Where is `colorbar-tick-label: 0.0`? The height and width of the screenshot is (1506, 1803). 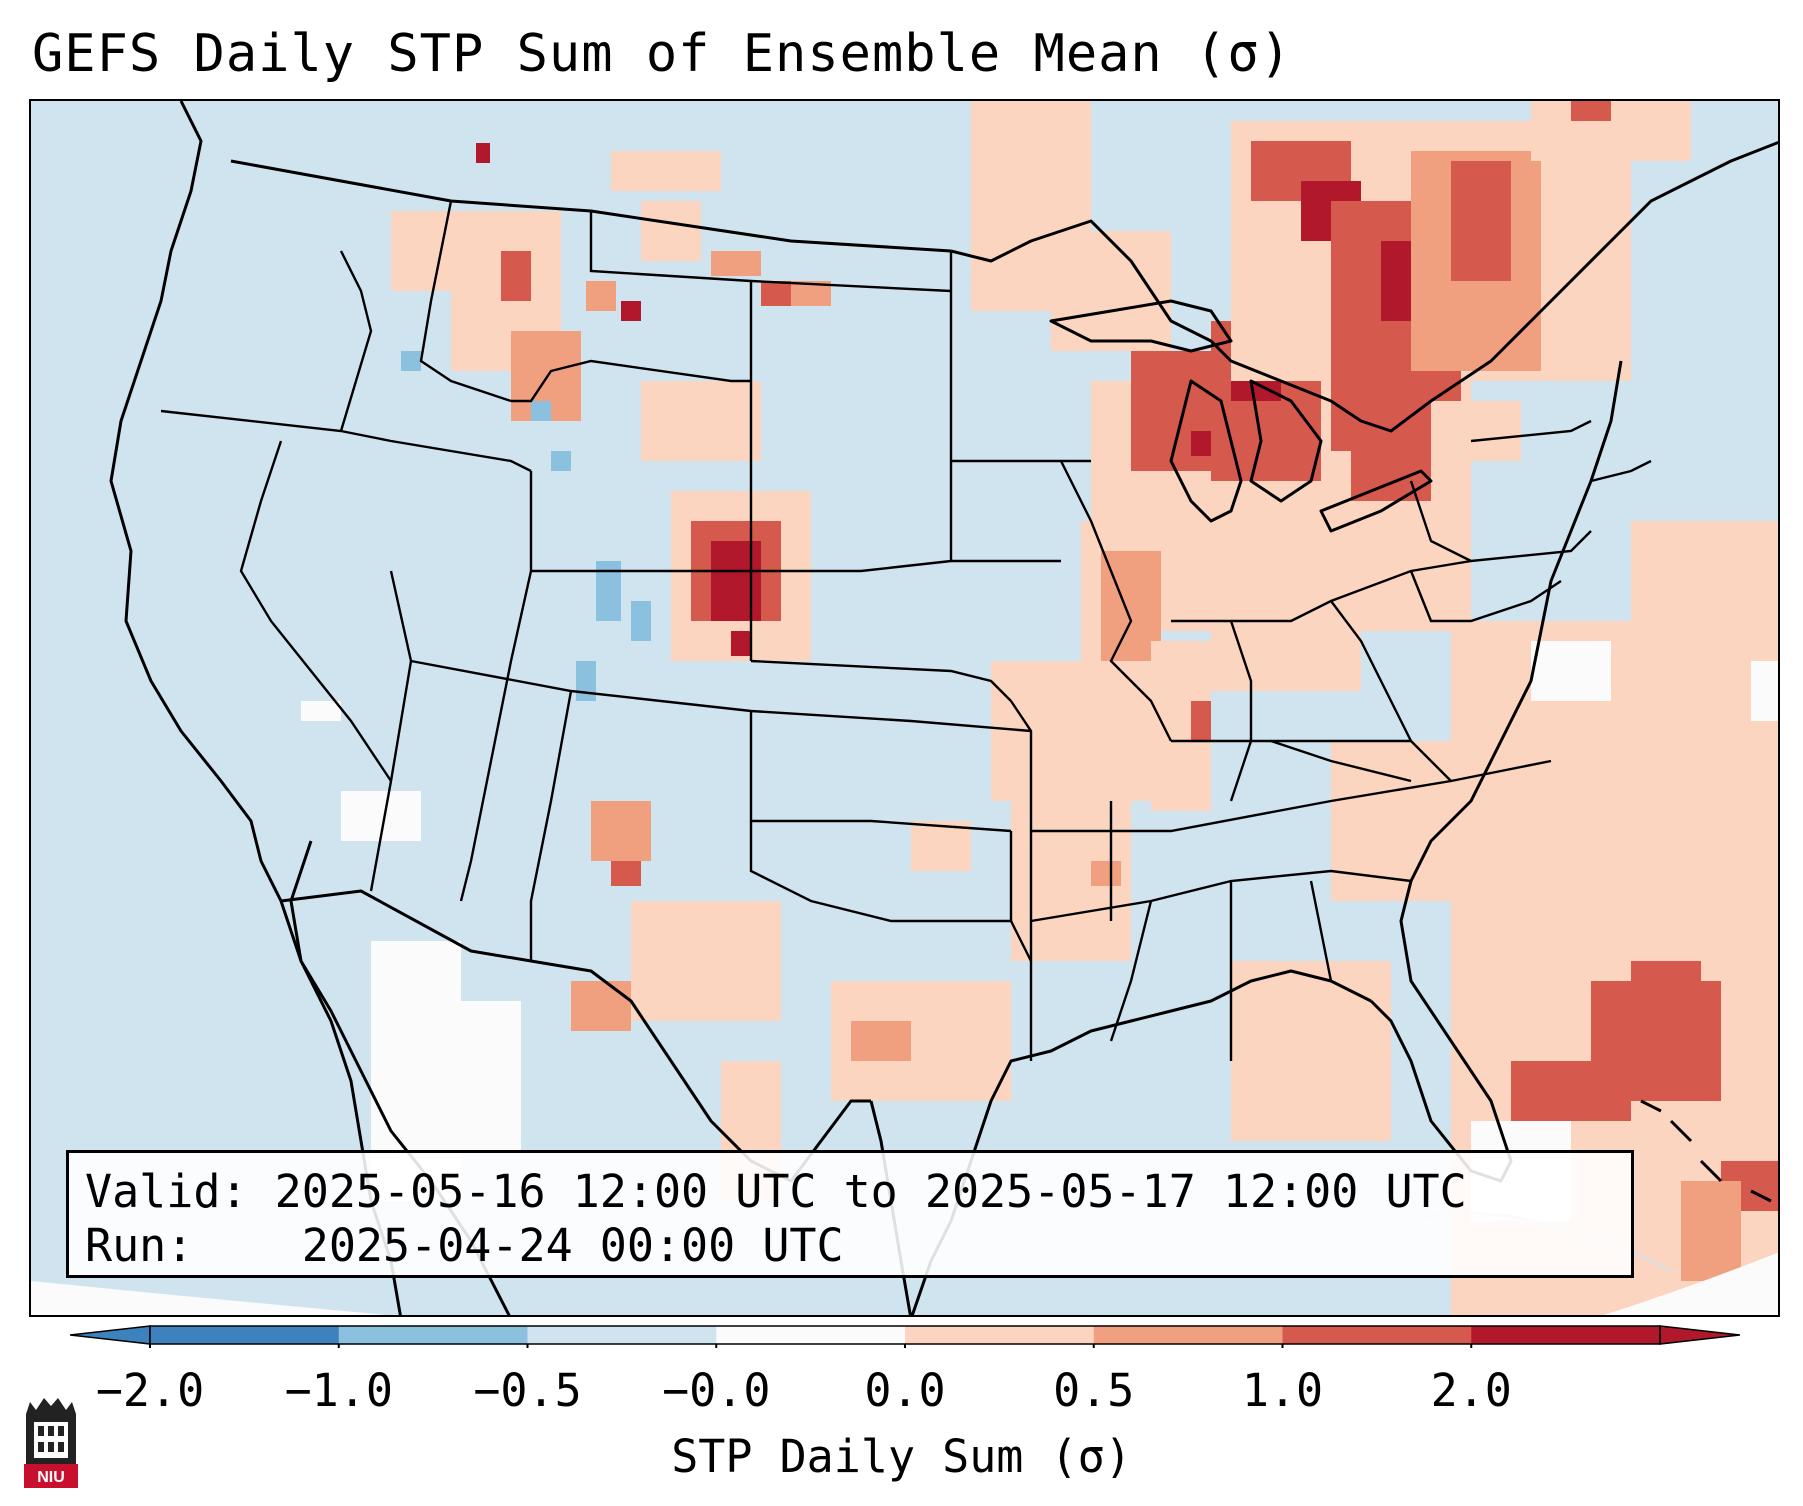 colorbar-tick-label: 0.0 is located at coordinates (905, 1390).